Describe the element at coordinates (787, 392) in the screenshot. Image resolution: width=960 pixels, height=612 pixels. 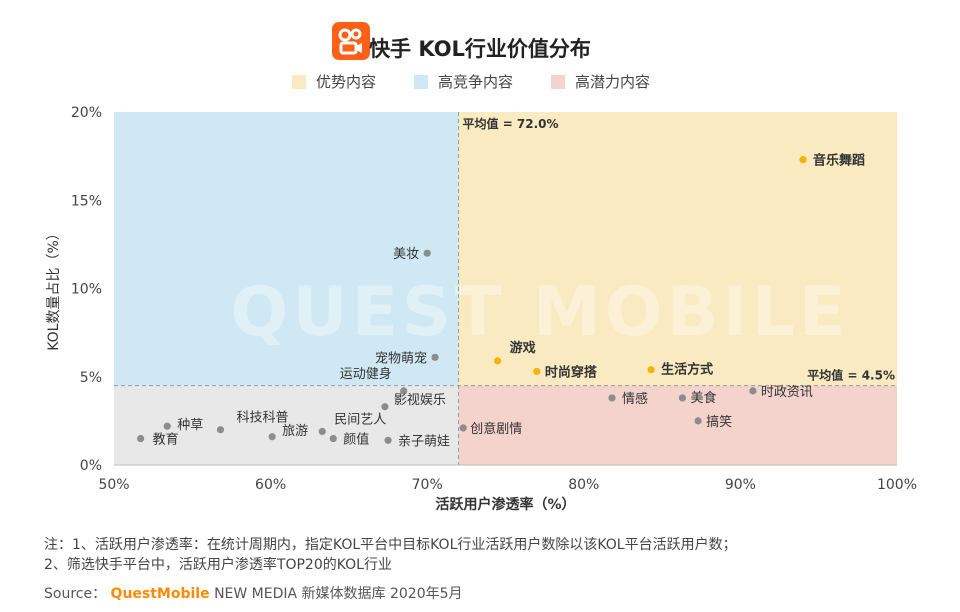
I see `data-point-label: 时政资讯` at that location.